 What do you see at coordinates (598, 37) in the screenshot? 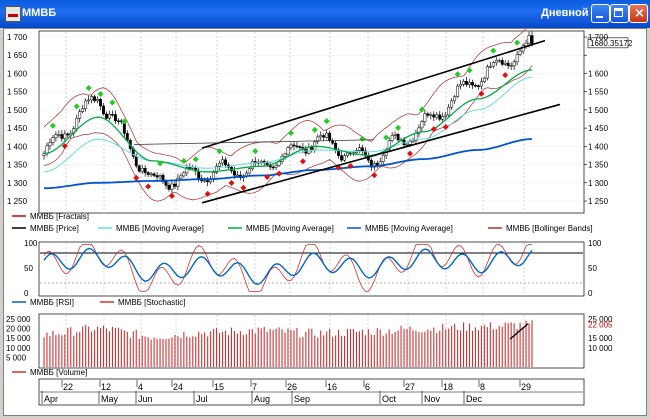
I see `price-y-tick-right: 1 700` at bounding box center [598, 37].